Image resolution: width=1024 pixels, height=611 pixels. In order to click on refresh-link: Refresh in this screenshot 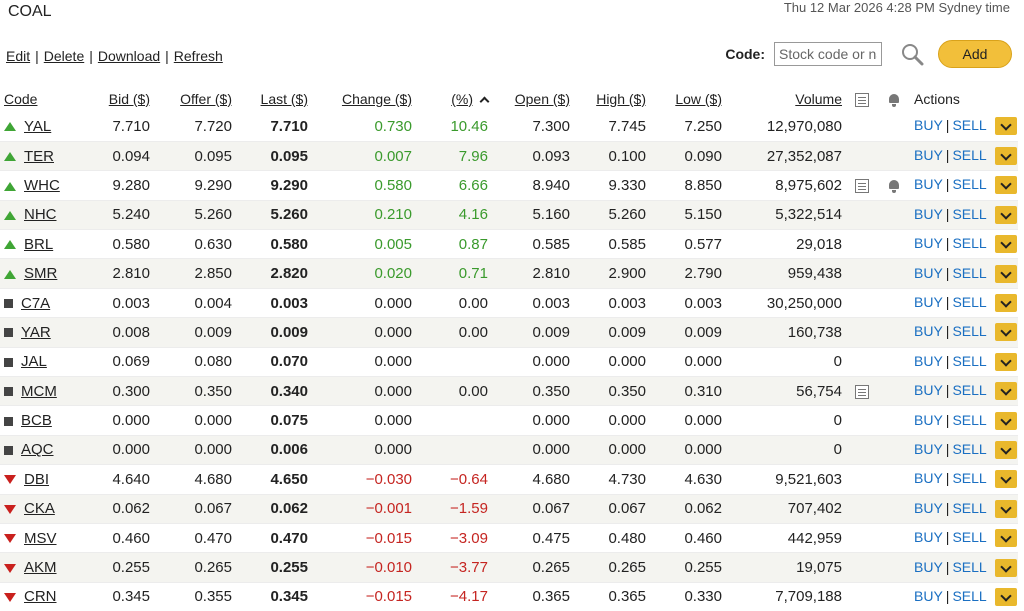, I will do `click(198, 56)`.